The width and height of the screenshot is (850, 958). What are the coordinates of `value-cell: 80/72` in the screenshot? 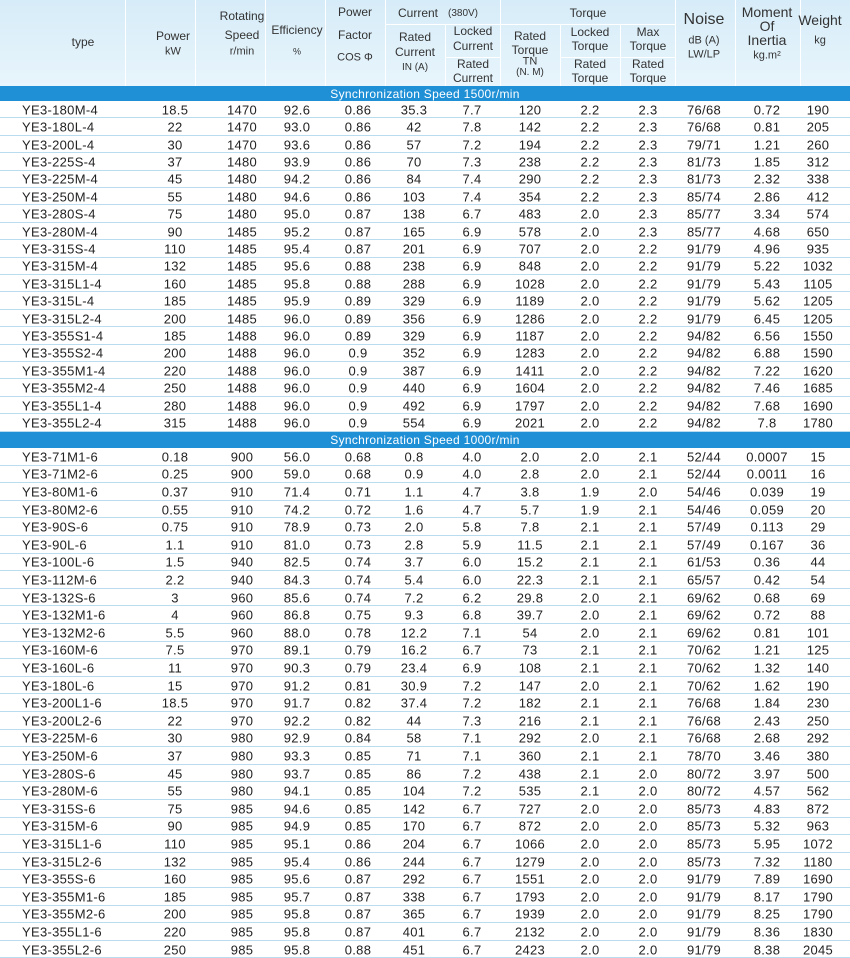 It's located at (704, 791).